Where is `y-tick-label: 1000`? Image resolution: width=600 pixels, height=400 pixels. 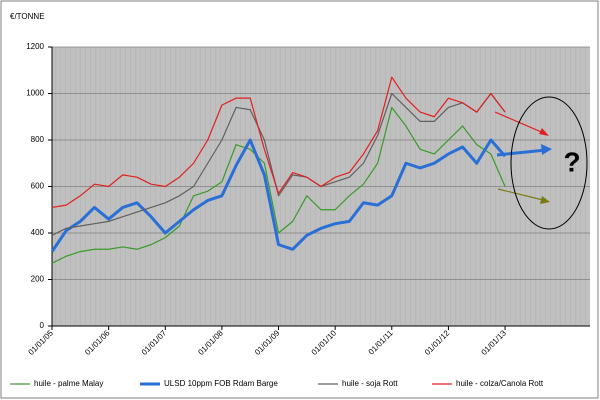 y-tick-label: 1000 is located at coordinates (35, 93).